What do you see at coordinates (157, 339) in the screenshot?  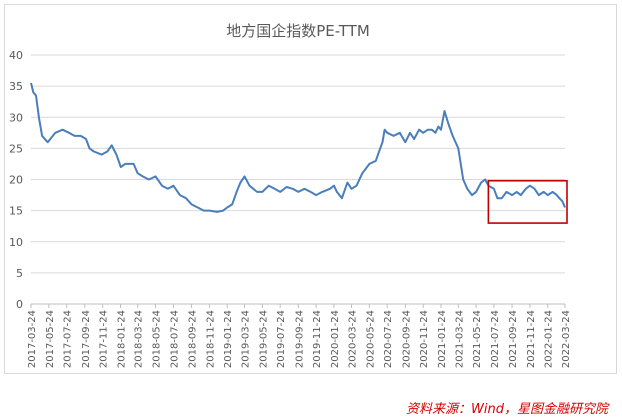 I see `x-tick-label: 2018-05-24` at bounding box center [157, 339].